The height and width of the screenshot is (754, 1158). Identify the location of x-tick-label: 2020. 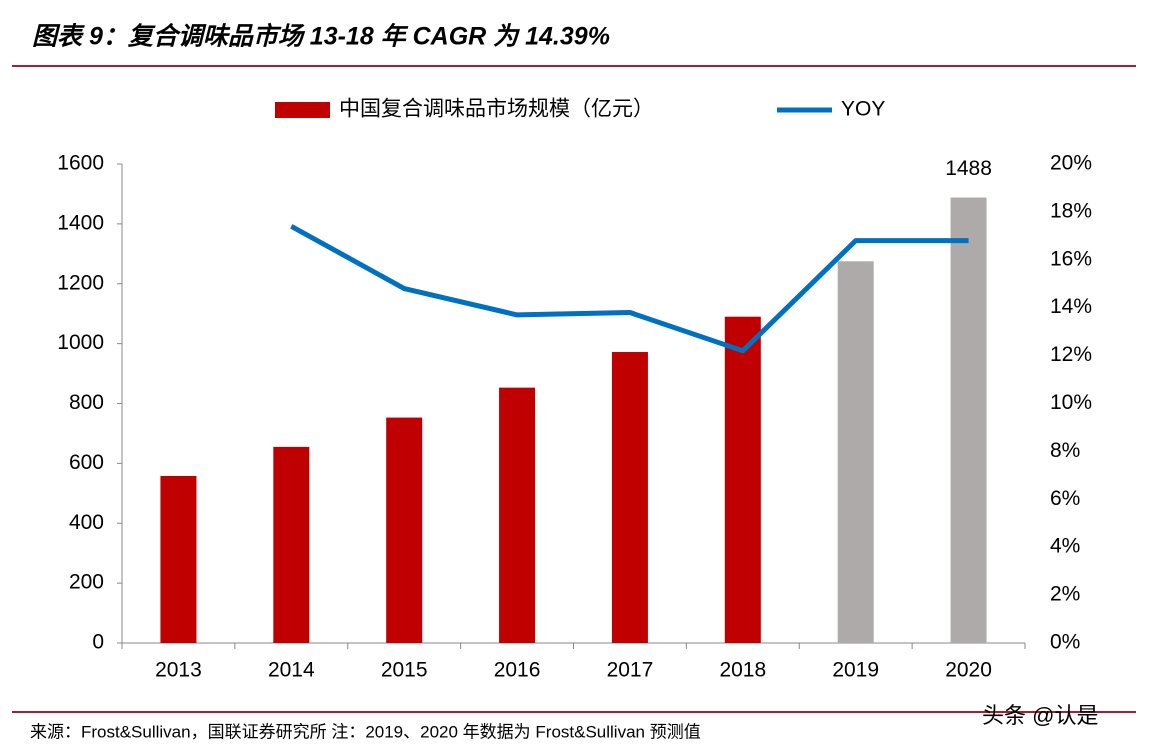
(968, 670).